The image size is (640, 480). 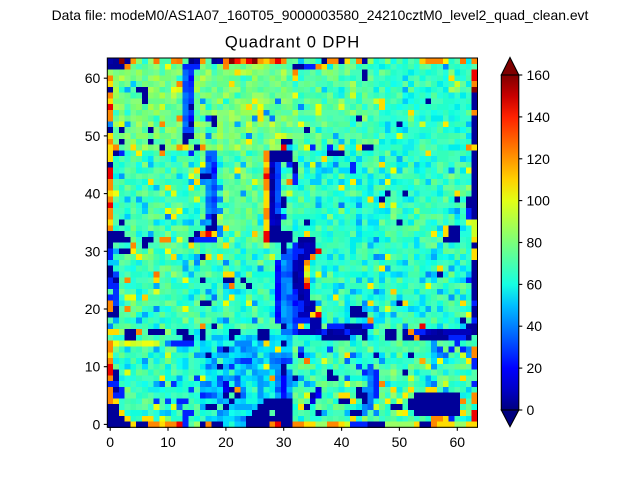 What do you see at coordinates (535, 243) in the screenshot?
I see `svg-text: 80` at bounding box center [535, 243].